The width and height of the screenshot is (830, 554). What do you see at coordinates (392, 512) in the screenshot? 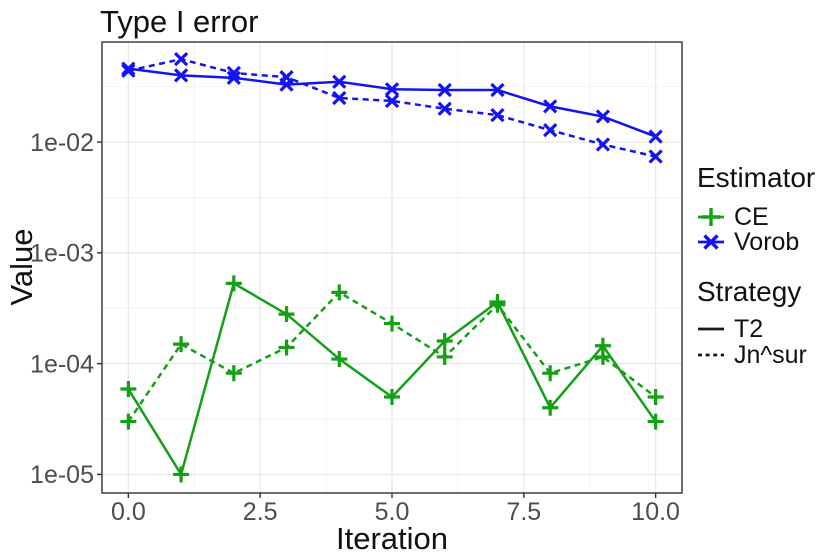
I see `x-tick-label: 5.0` at bounding box center [392, 512].